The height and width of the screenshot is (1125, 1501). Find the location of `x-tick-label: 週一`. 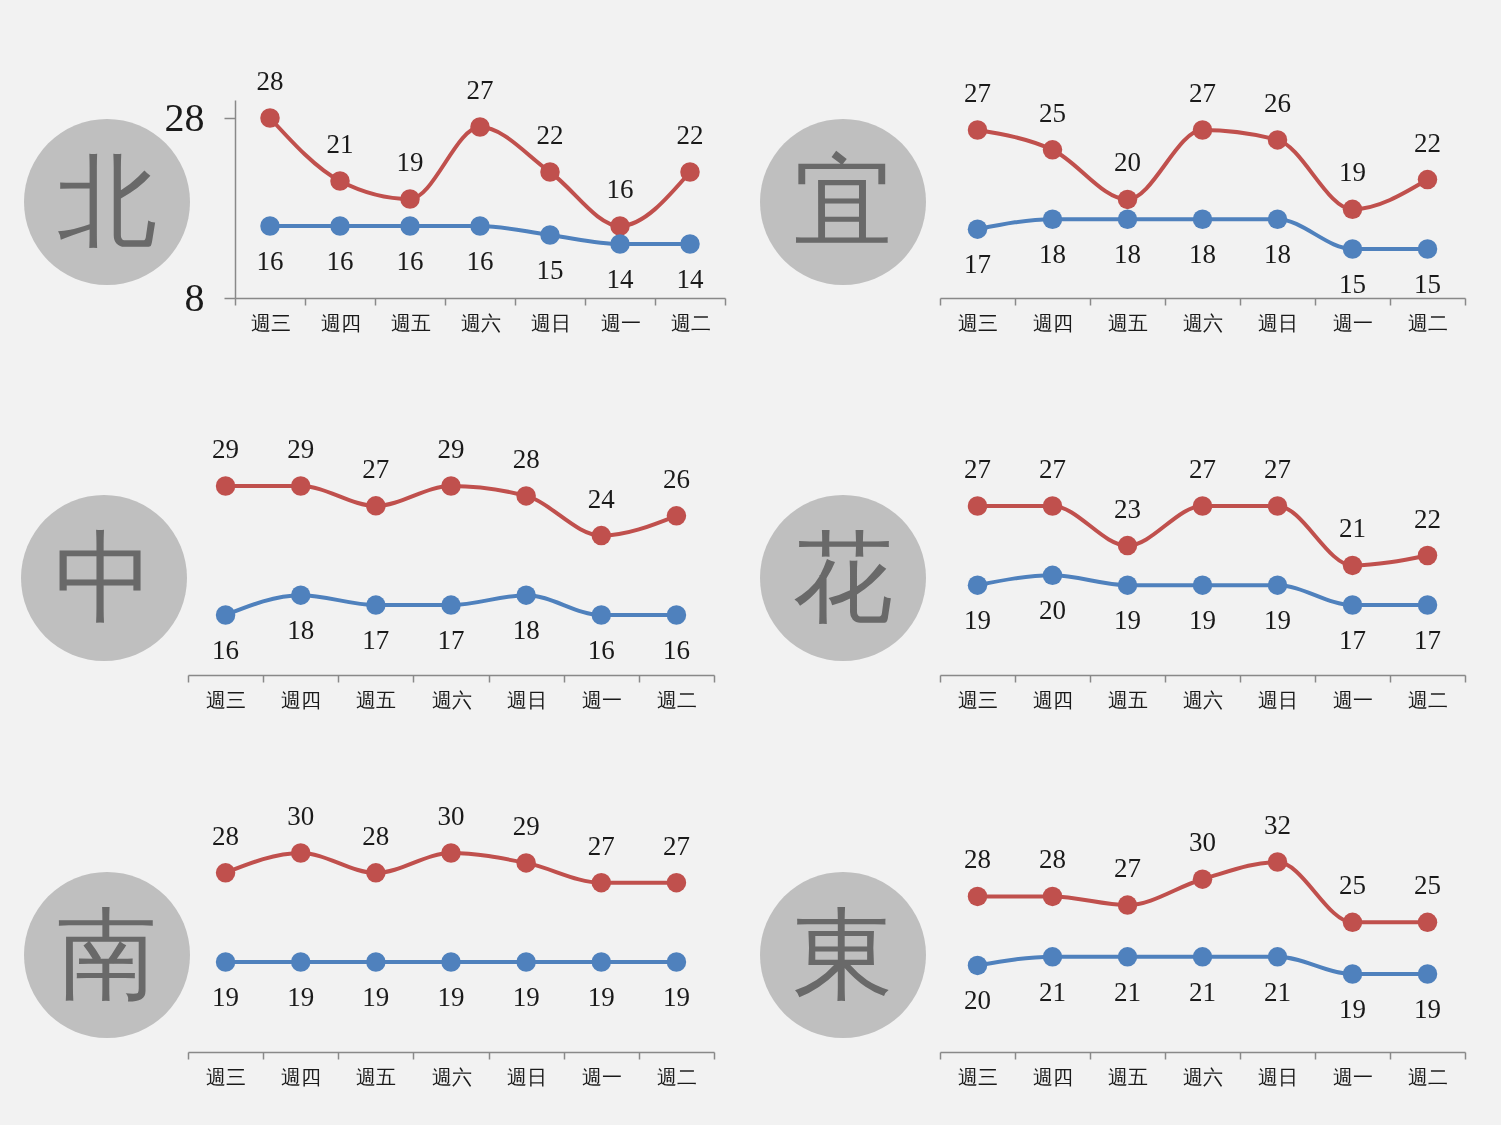

x-tick-label: 週一 is located at coordinates (601, 699).